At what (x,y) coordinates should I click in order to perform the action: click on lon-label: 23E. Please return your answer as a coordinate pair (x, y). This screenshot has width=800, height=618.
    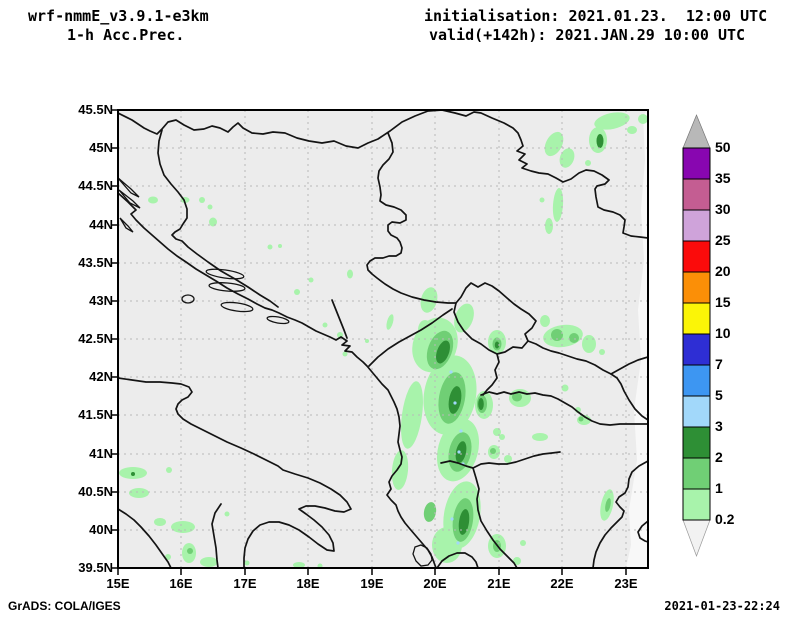
    Looking at the image, I should click on (626, 583).